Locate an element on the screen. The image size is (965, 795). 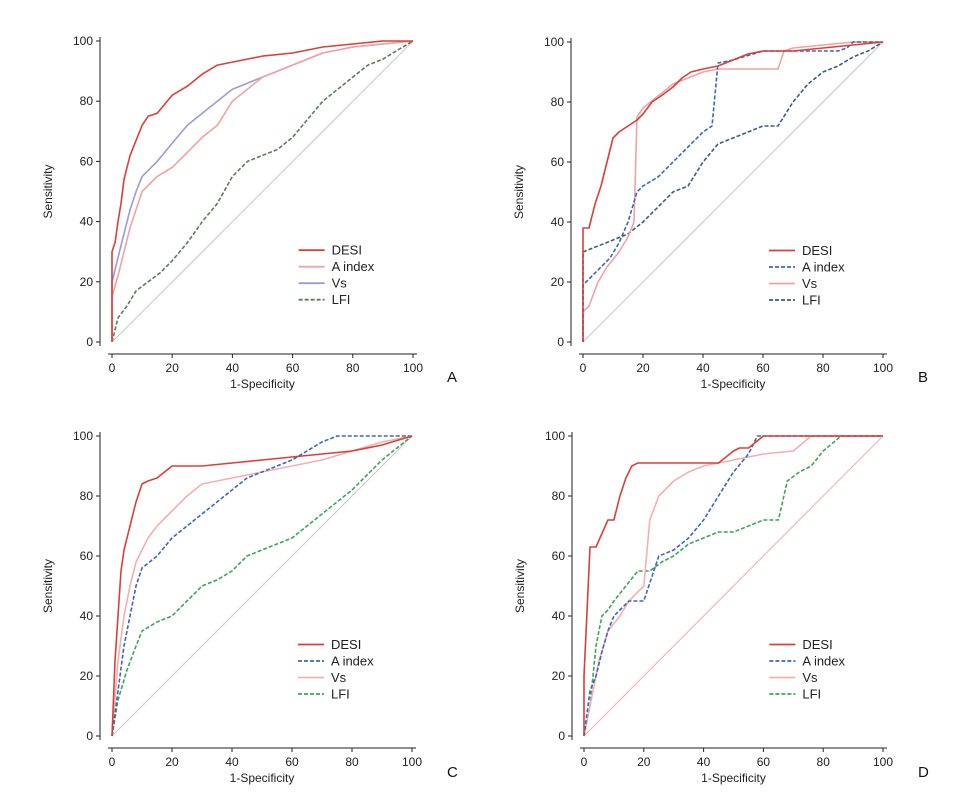
panel-label: D is located at coordinates (923, 772).